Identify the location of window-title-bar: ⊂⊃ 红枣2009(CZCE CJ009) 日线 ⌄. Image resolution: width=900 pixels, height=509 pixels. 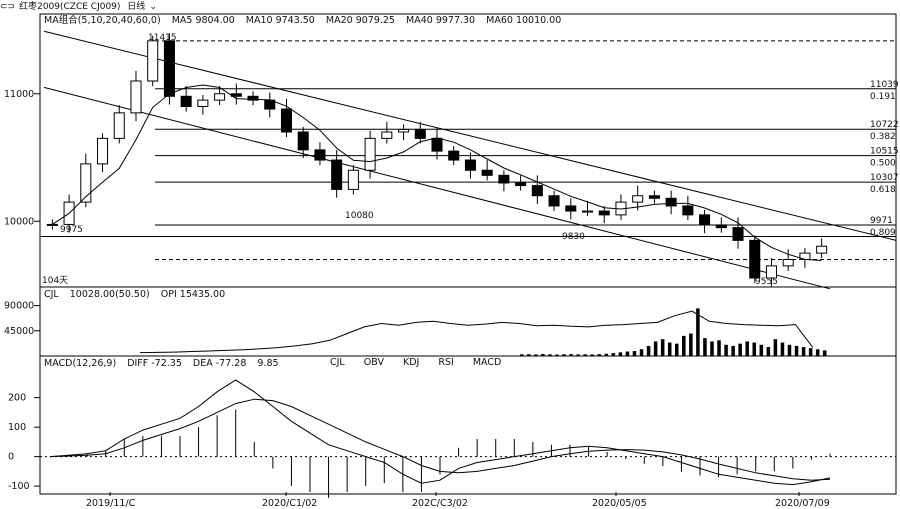
(450, 7).